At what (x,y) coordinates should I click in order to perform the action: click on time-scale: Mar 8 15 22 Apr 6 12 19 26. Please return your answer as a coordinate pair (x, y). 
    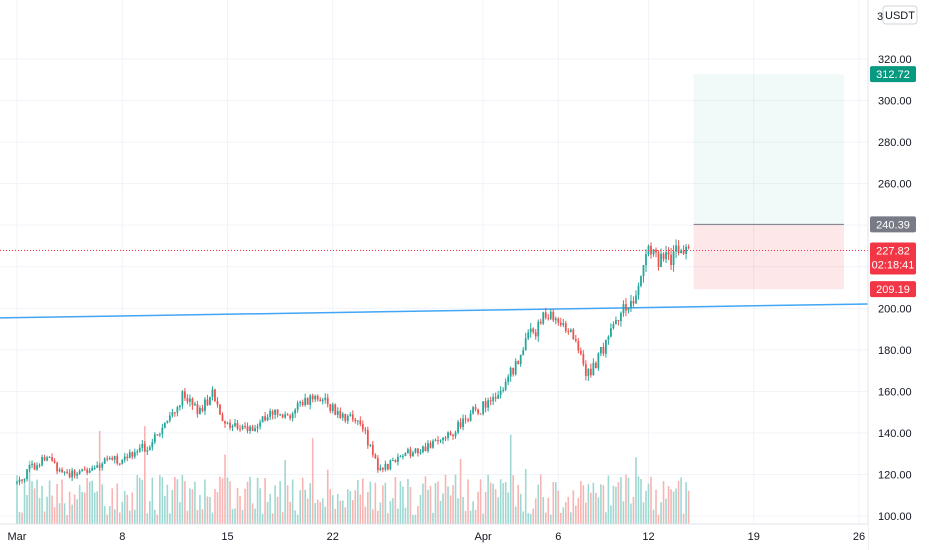
    Looking at the image, I should click on (434, 536).